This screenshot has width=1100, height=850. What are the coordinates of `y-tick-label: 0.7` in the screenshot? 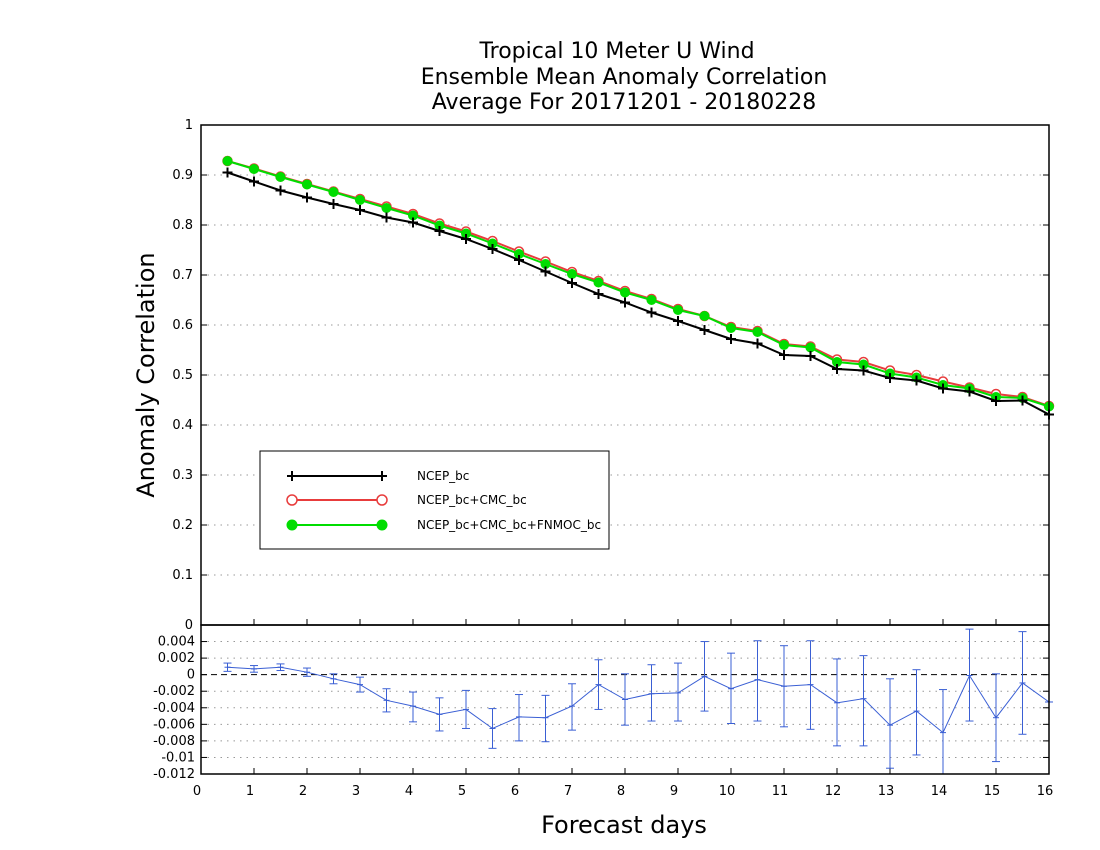 It's located at (182, 275).